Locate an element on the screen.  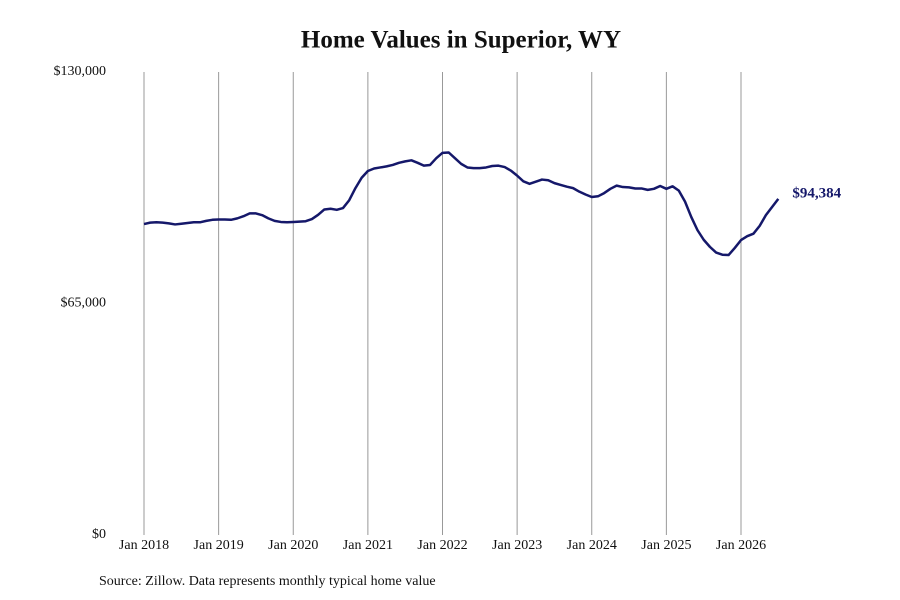
y-tick-label: $65,000 is located at coordinates (84, 303).